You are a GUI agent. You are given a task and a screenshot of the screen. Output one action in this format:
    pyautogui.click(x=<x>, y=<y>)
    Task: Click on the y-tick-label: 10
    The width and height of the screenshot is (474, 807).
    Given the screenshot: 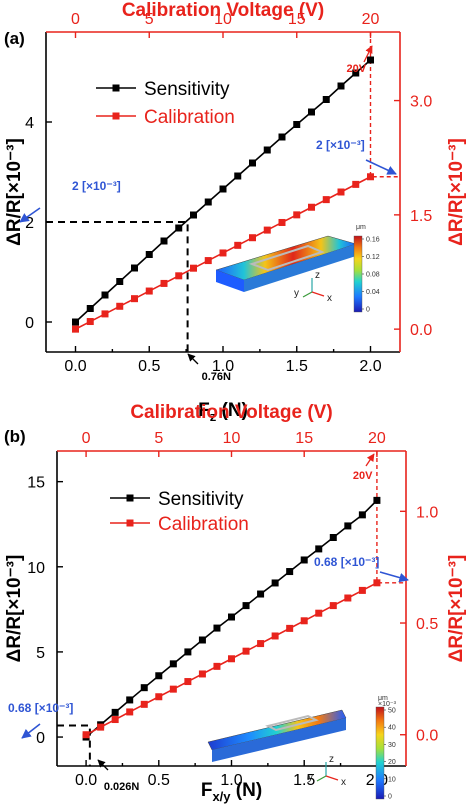 What is the action you would take?
    pyautogui.click(x=36, y=568)
    